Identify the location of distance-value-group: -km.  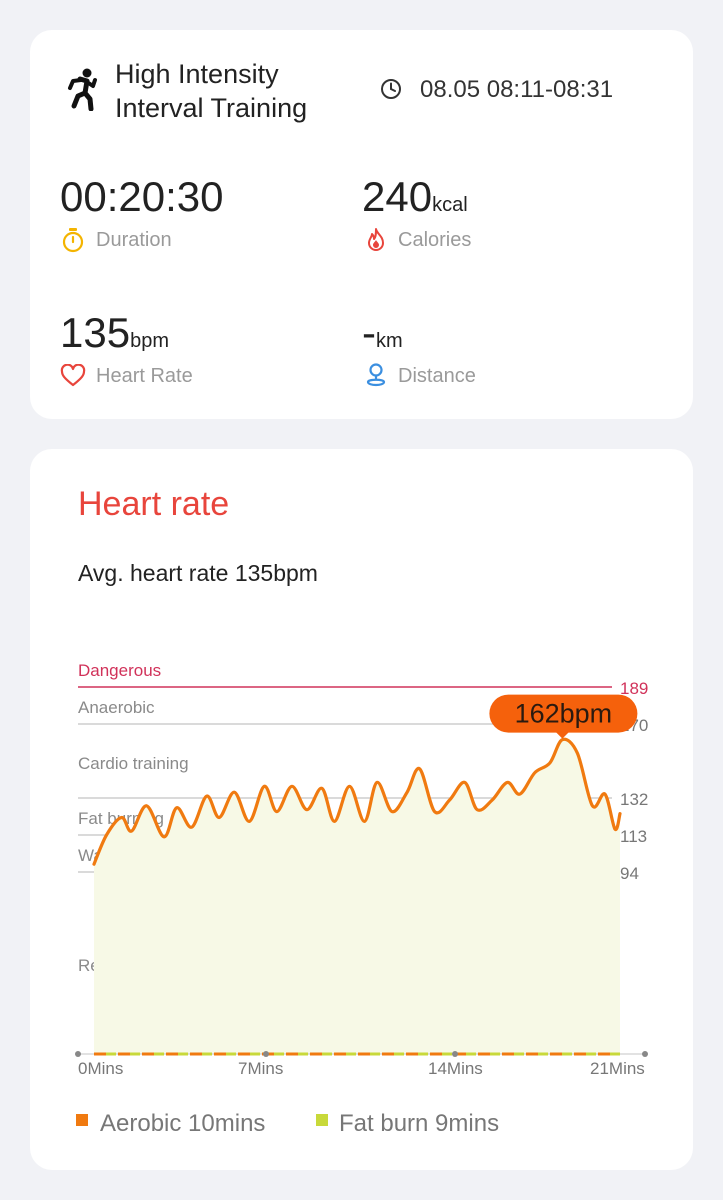
(382, 337).